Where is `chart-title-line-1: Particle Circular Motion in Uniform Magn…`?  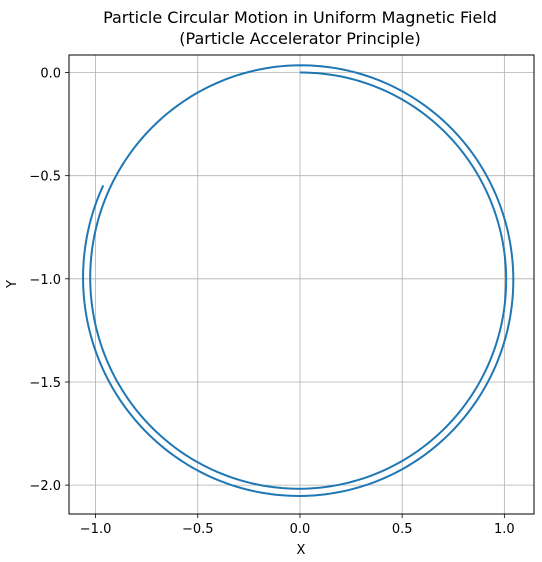
chart-title-line-1: Particle Circular Motion in Uniform Magn… is located at coordinates (300, 17).